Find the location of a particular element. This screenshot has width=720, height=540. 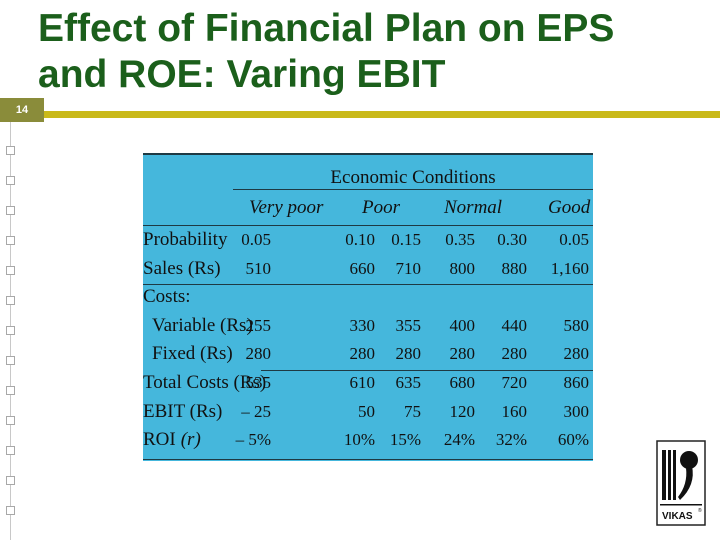

table-cell: 50 is located at coordinates (366, 411).